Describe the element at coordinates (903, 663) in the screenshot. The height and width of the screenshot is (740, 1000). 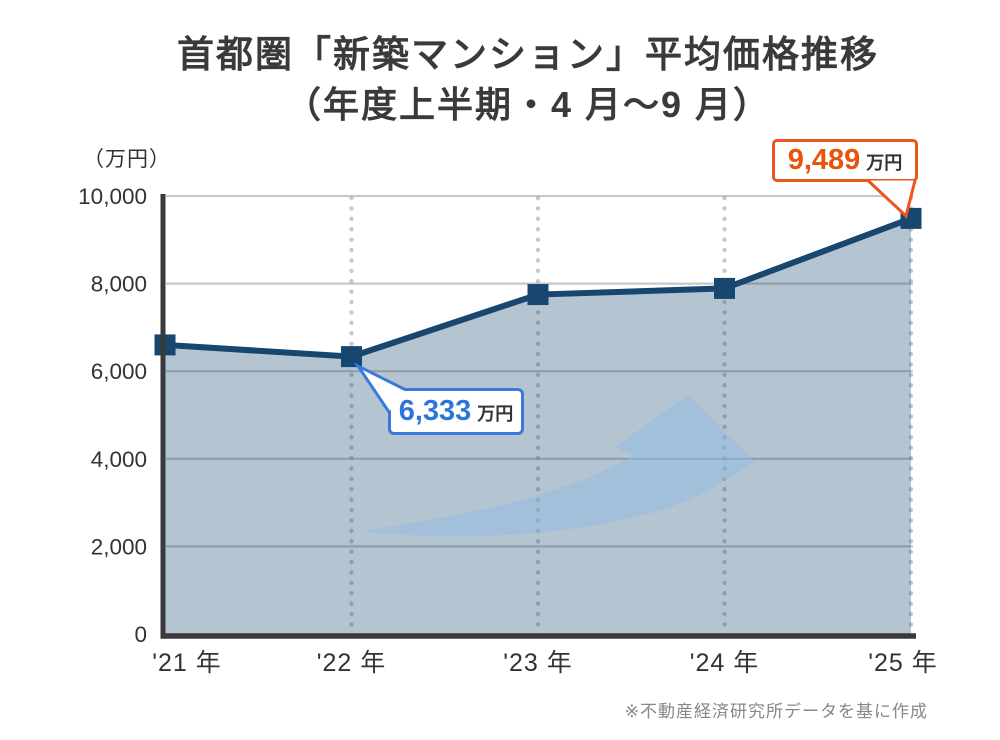
I see `x-tick-label: '25 年` at that location.